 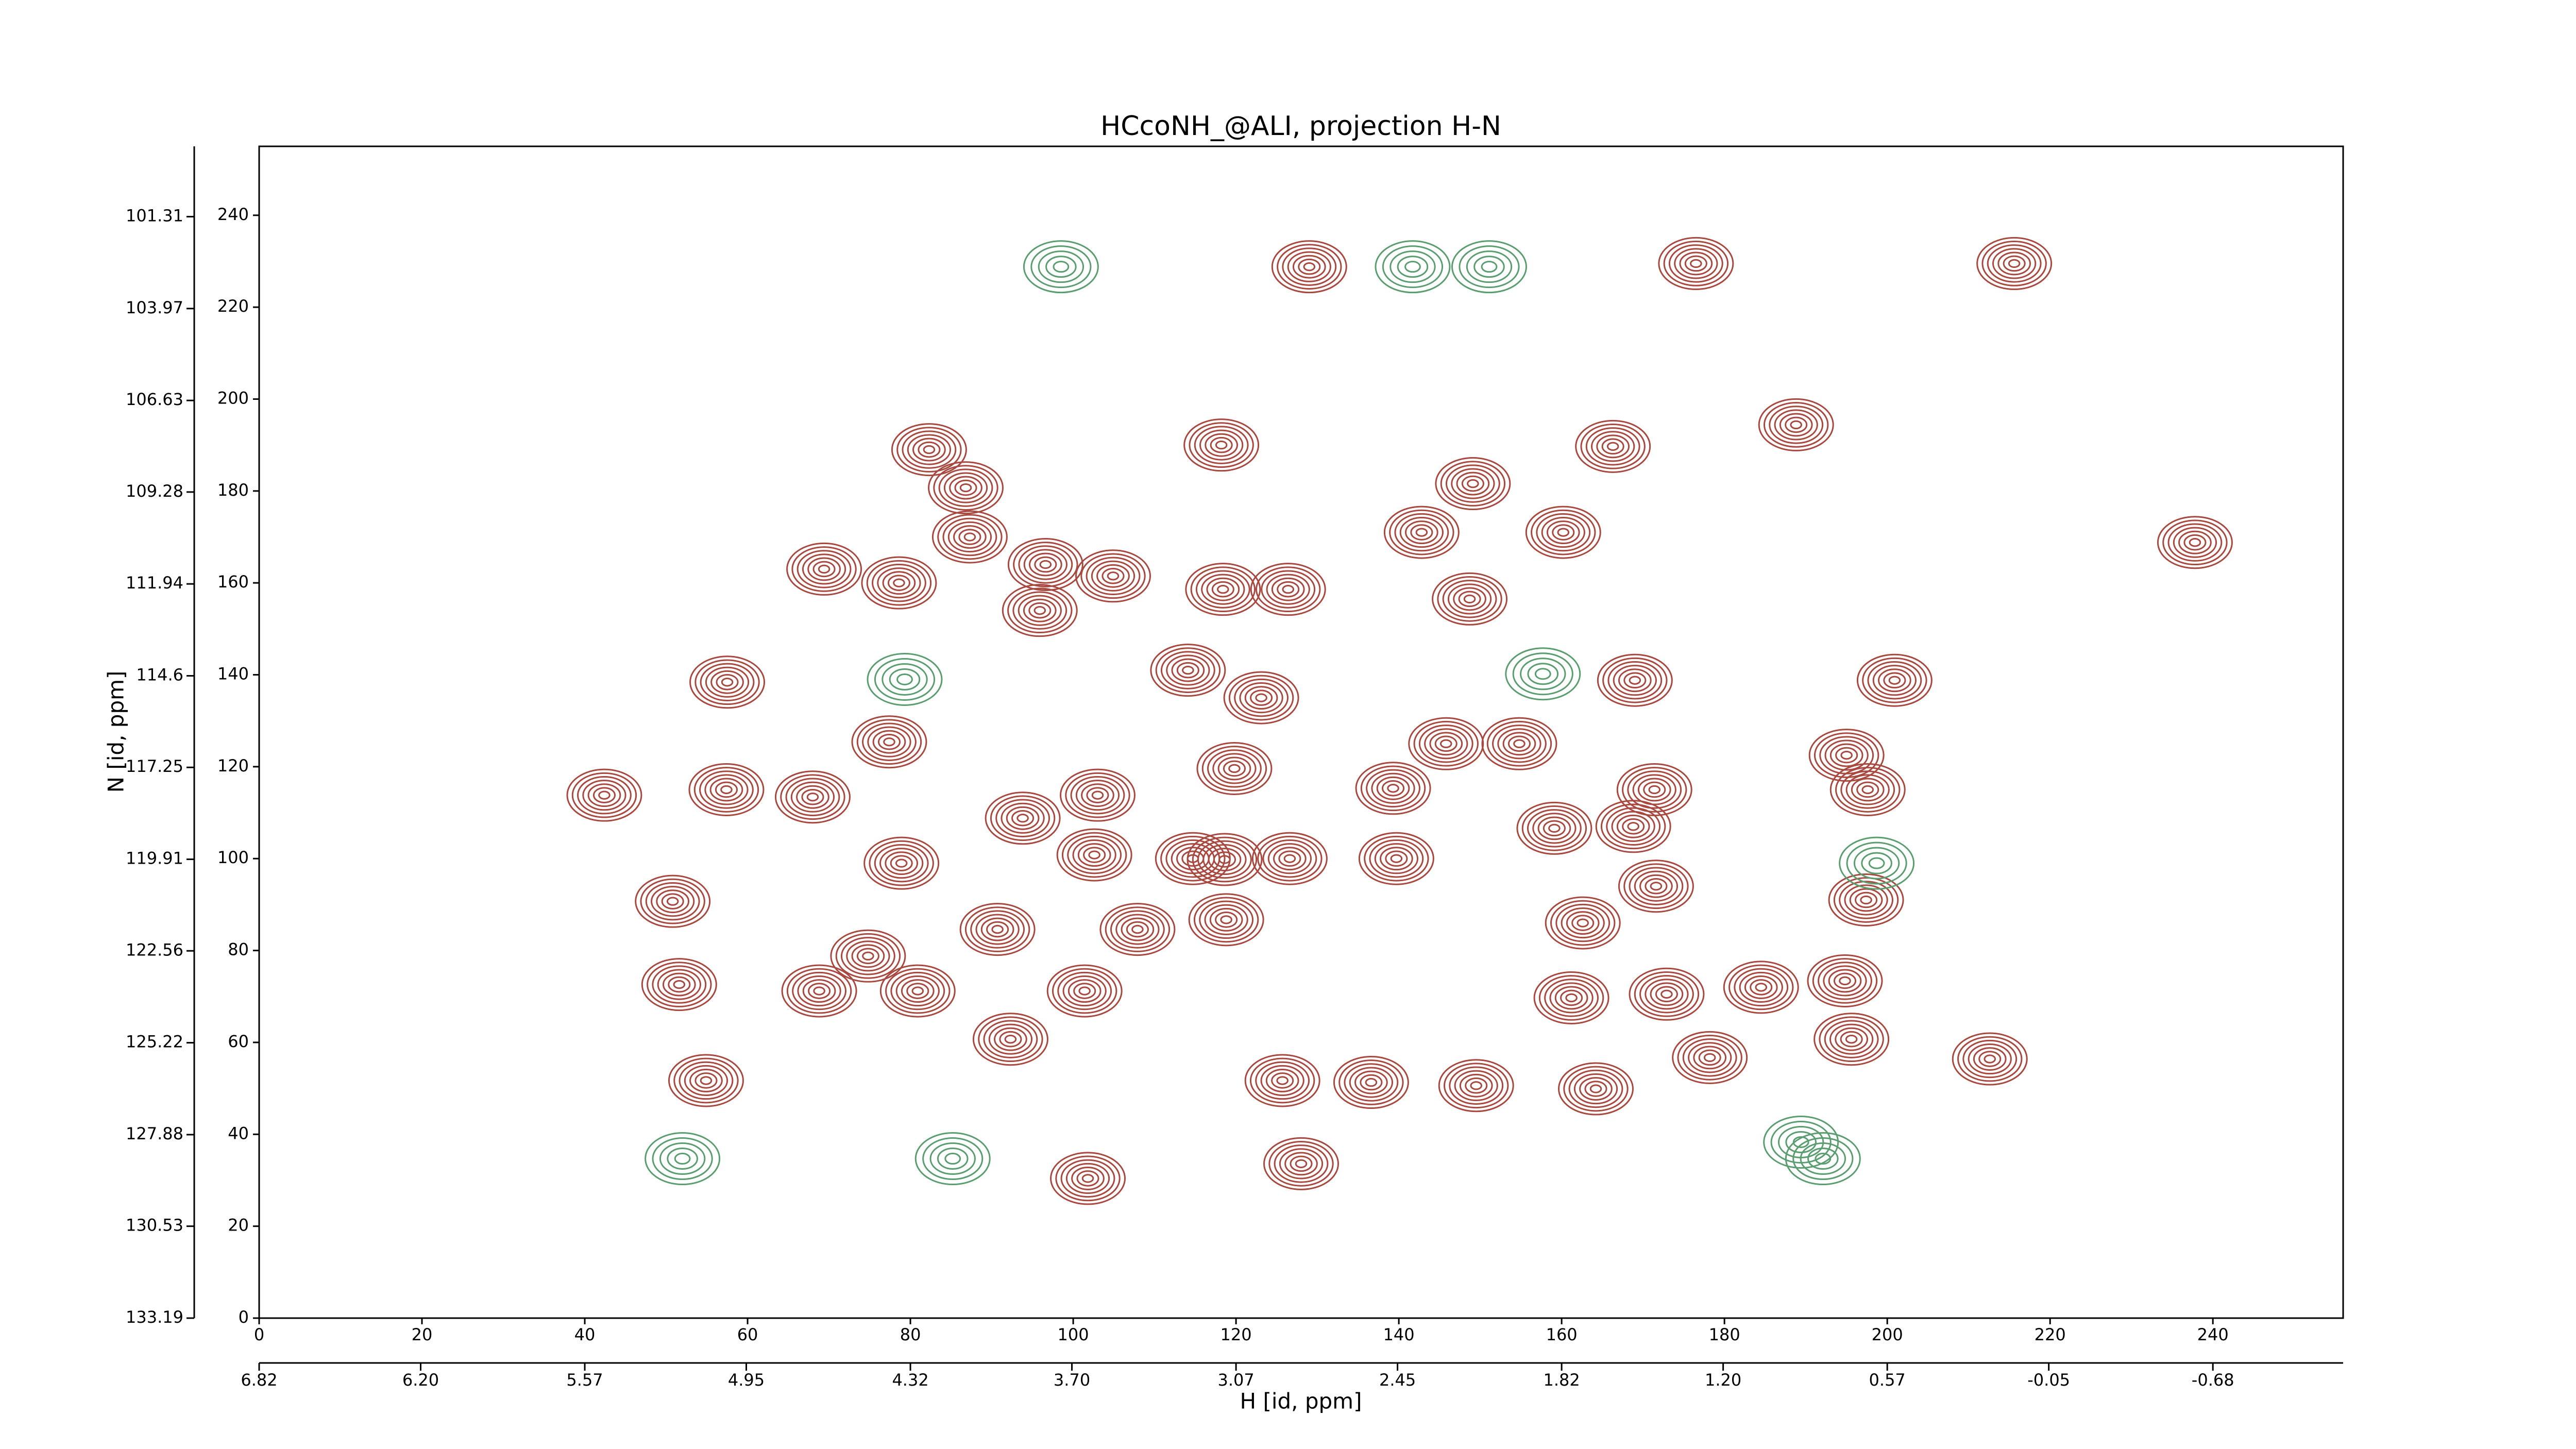 What do you see at coordinates (154, 583) in the screenshot?
I see `y2-tick-label: 111.94` at bounding box center [154, 583].